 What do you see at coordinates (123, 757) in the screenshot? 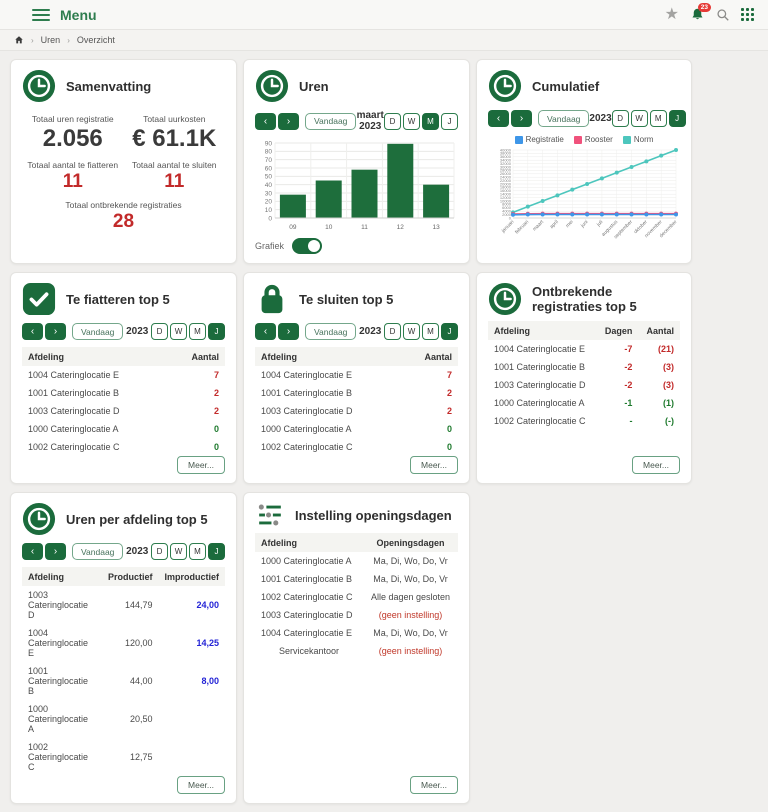
I see `table-row: 1002 Cateringlocatie C 12,75` at bounding box center [123, 757].